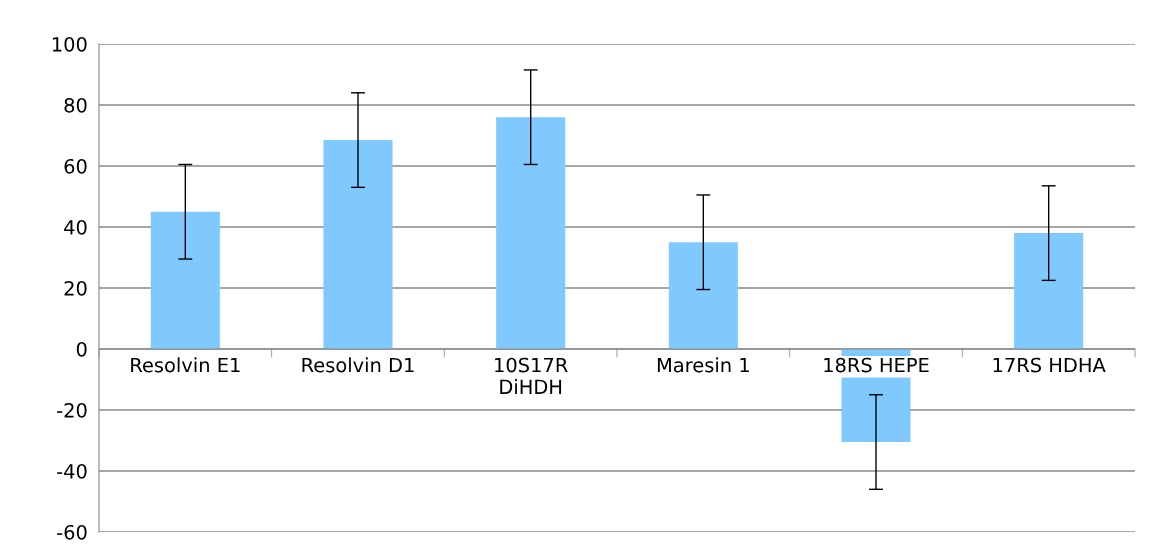  What do you see at coordinates (72, 532) in the screenshot?
I see `y-tick-label: -60` at bounding box center [72, 532].